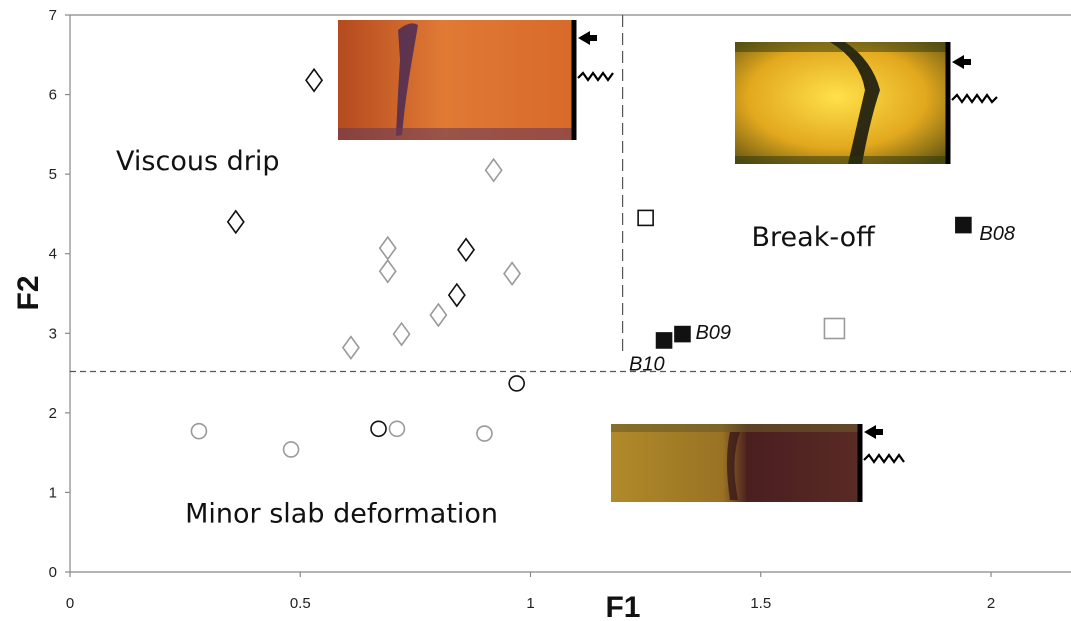 This screenshot has width=1071, height=621. What do you see at coordinates (53, 15) in the screenshot?
I see `y-tick-label: 7` at bounding box center [53, 15].